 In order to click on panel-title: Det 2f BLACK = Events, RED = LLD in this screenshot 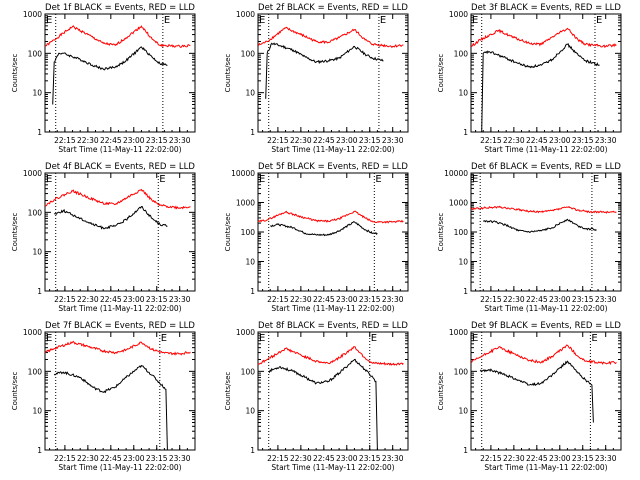, I will do `click(333, 8)`.